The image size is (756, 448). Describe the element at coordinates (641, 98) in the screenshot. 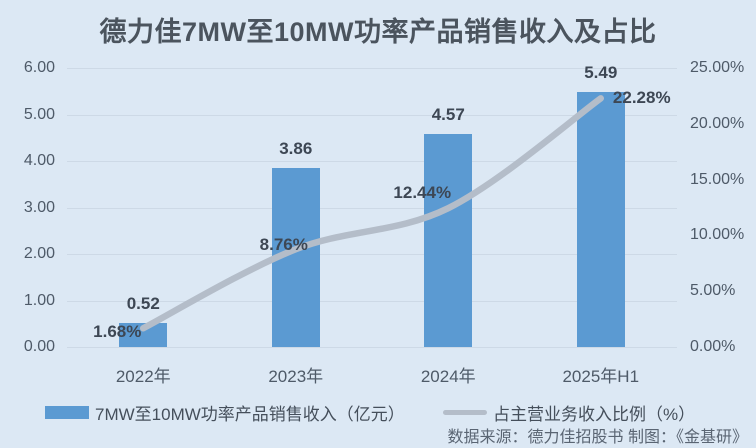

I see `line-value-label-2025h1: 22.28%` at that location.